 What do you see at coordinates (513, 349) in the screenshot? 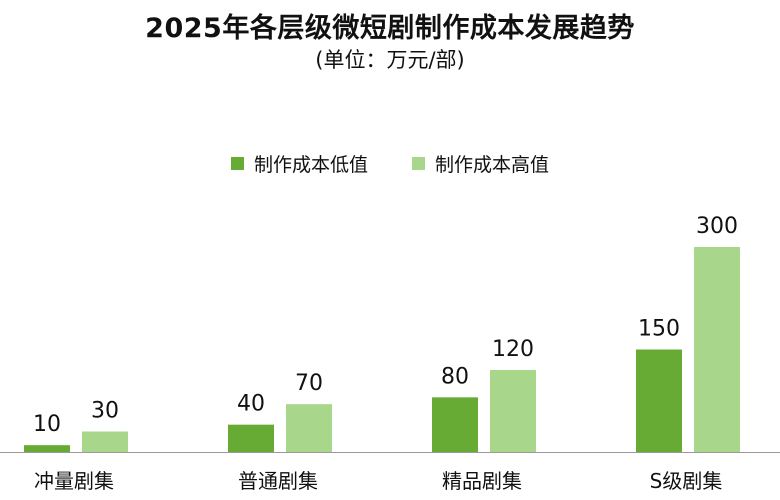
I see `data-label-high-2: 120` at bounding box center [513, 349].